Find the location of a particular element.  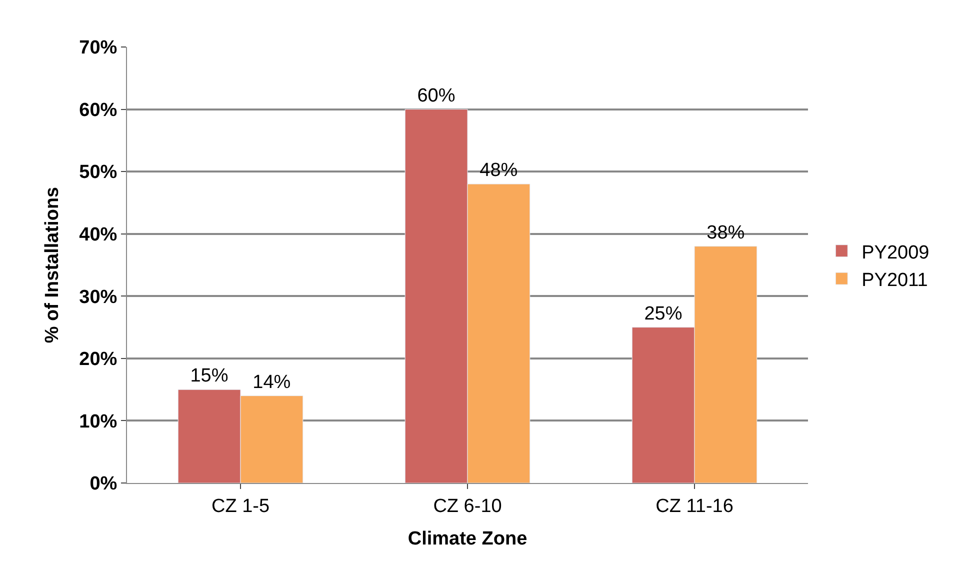

legend-label: PY2011 is located at coordinates (895, 280).